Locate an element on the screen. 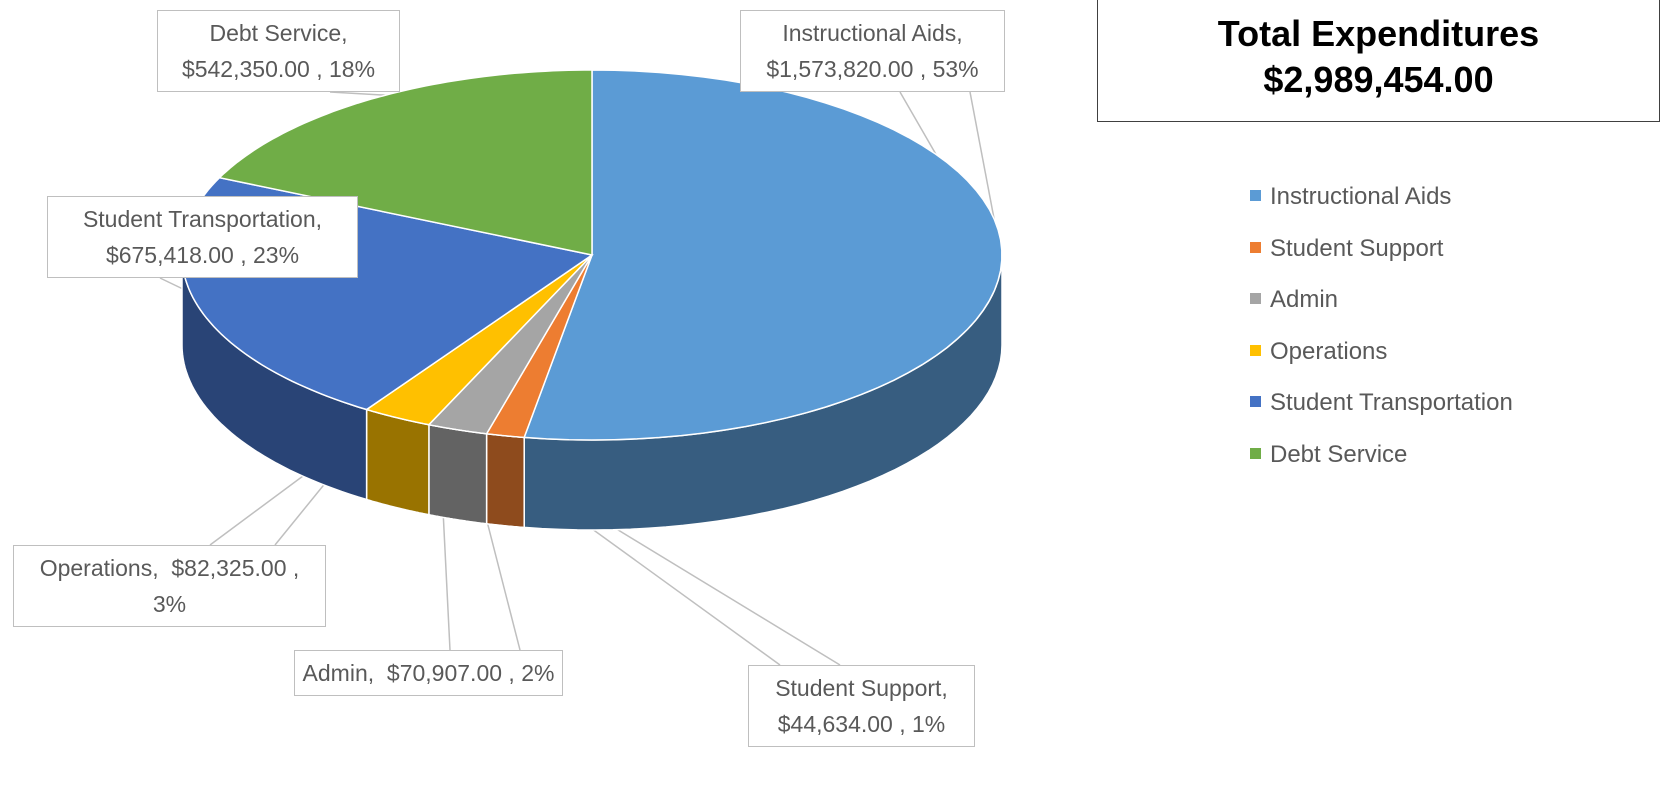 The image size is (1661, 788). data-label: Admin, $70,907.00 , 2% is located at coordinates (428, 673).